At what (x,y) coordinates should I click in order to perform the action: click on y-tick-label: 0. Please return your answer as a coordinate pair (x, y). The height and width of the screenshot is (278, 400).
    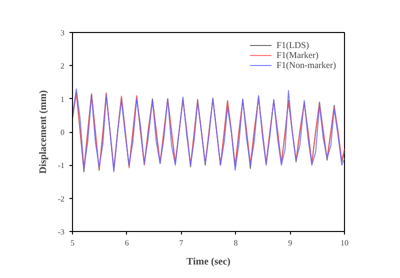
    Looking at the image, I should click on (62, 132).